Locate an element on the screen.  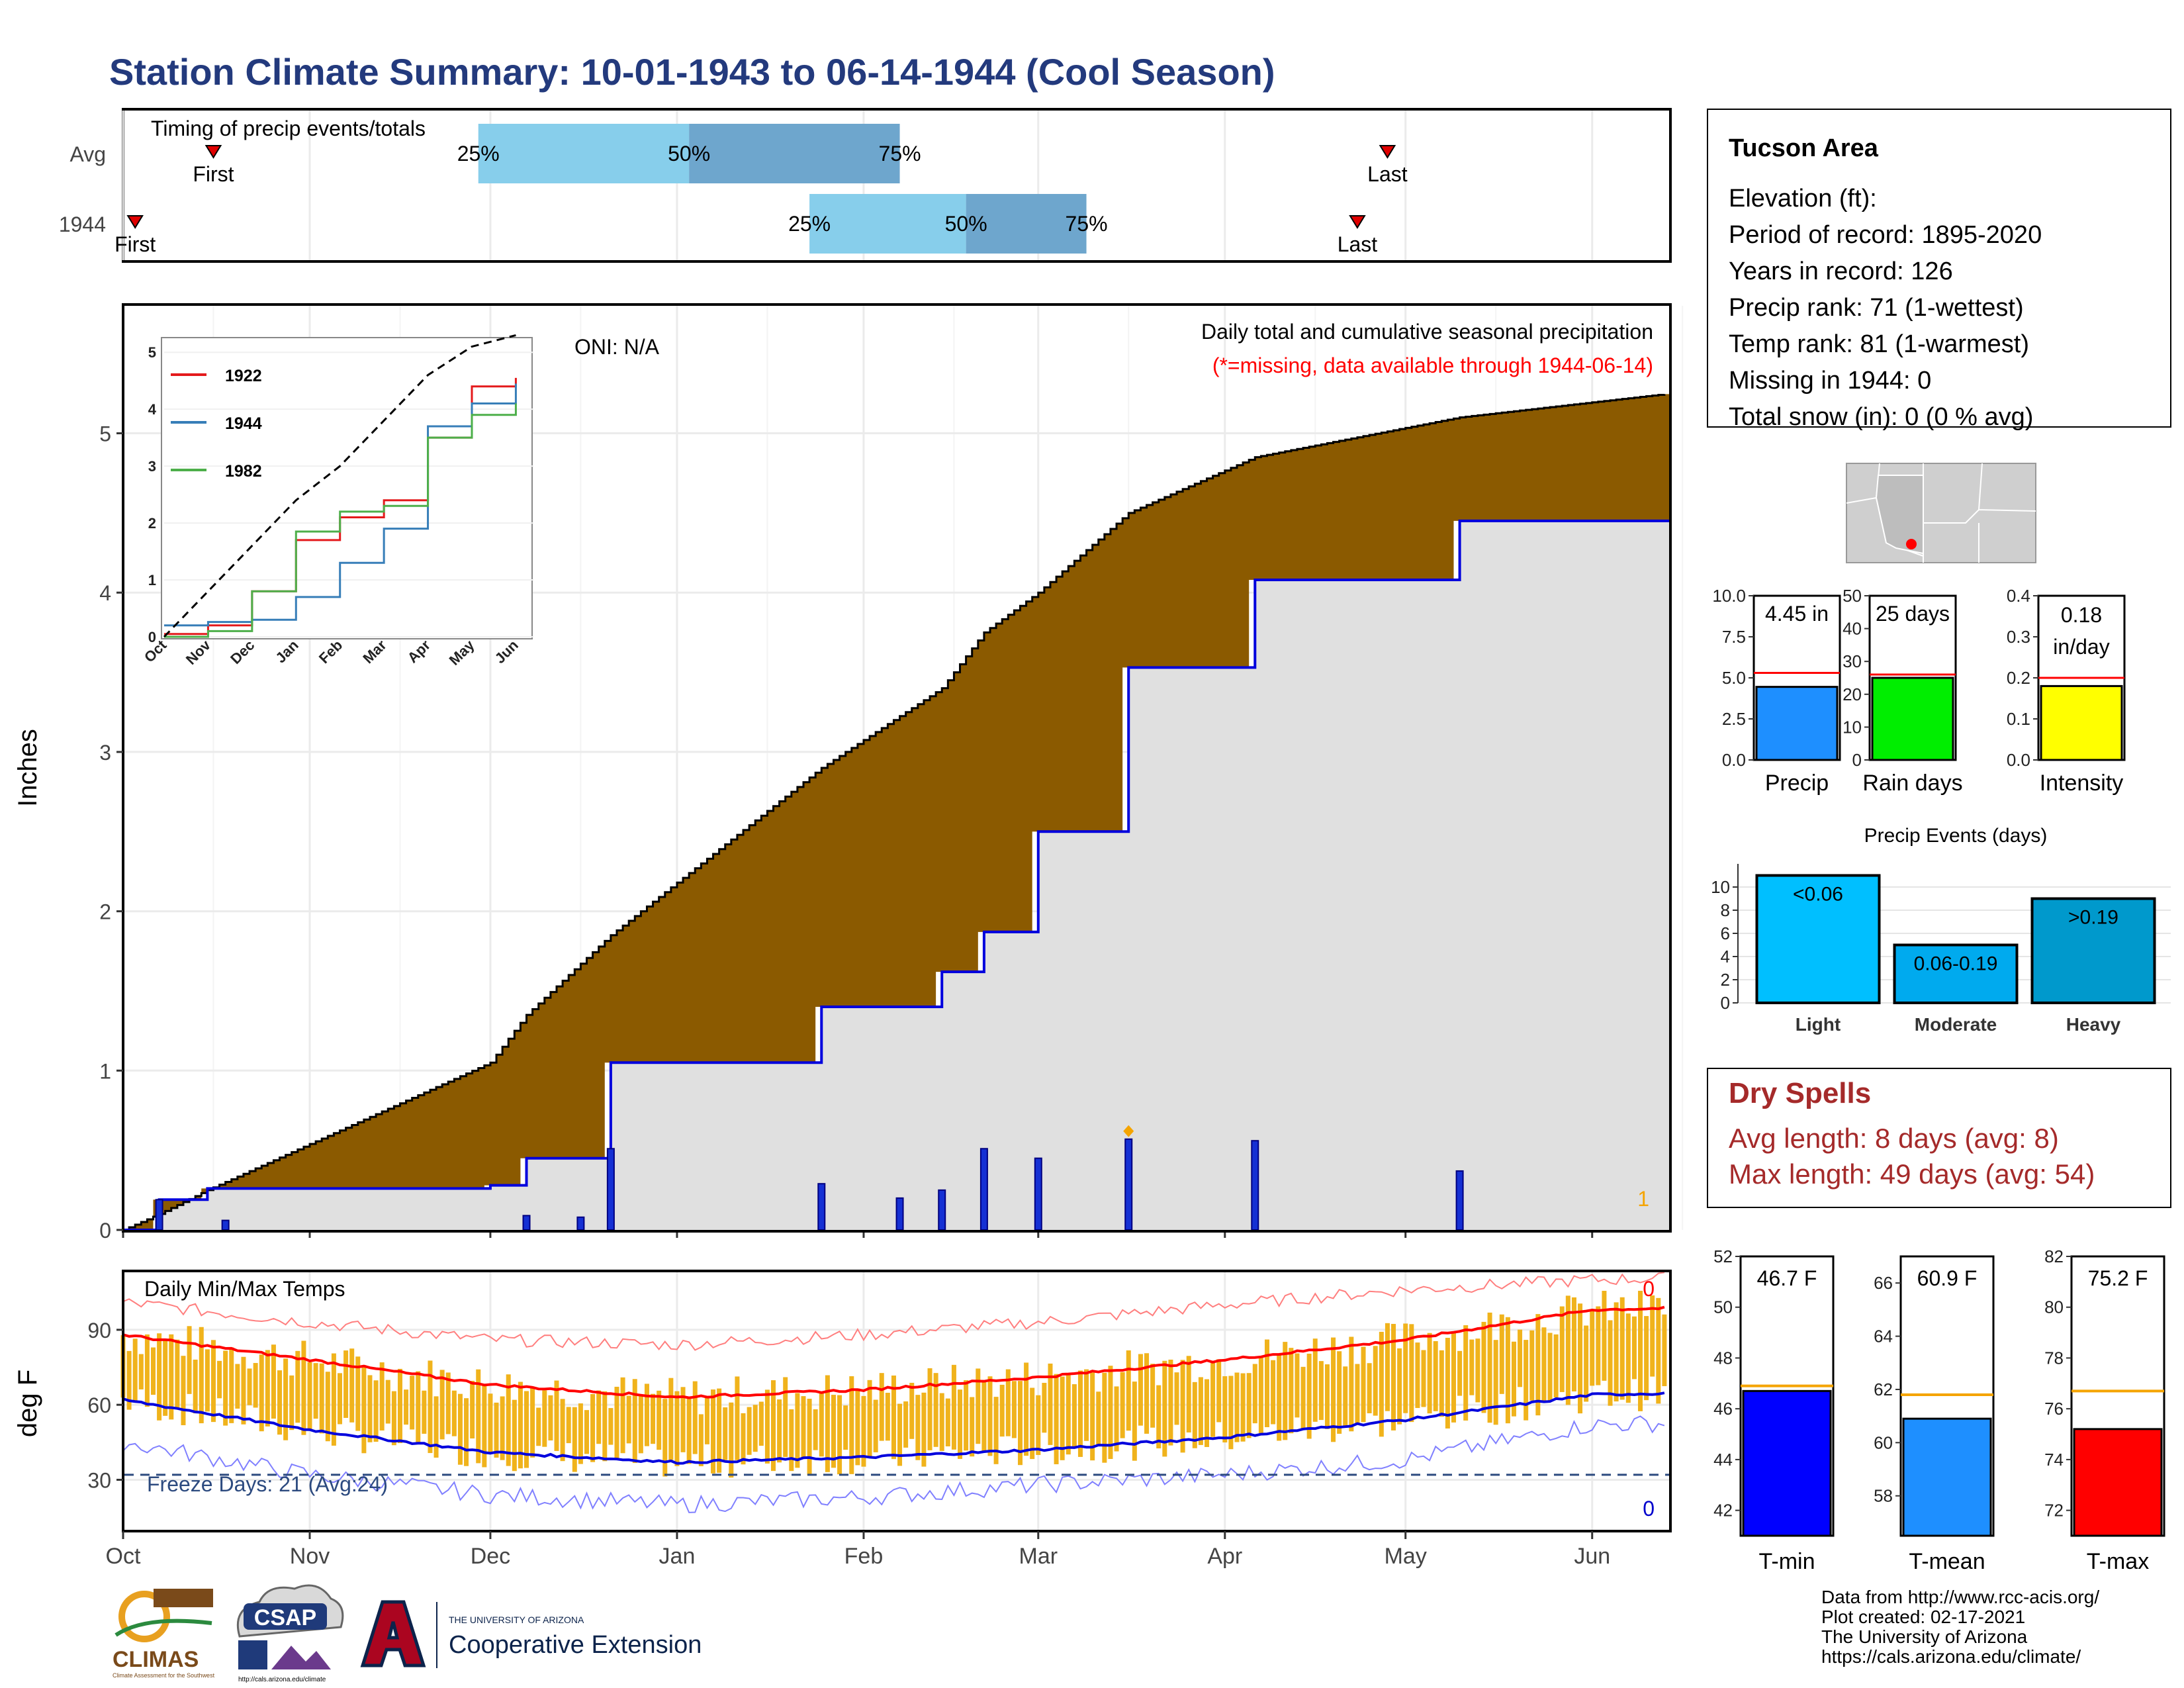
record-high-count: 0 is located at coordinates (1649, 1289).